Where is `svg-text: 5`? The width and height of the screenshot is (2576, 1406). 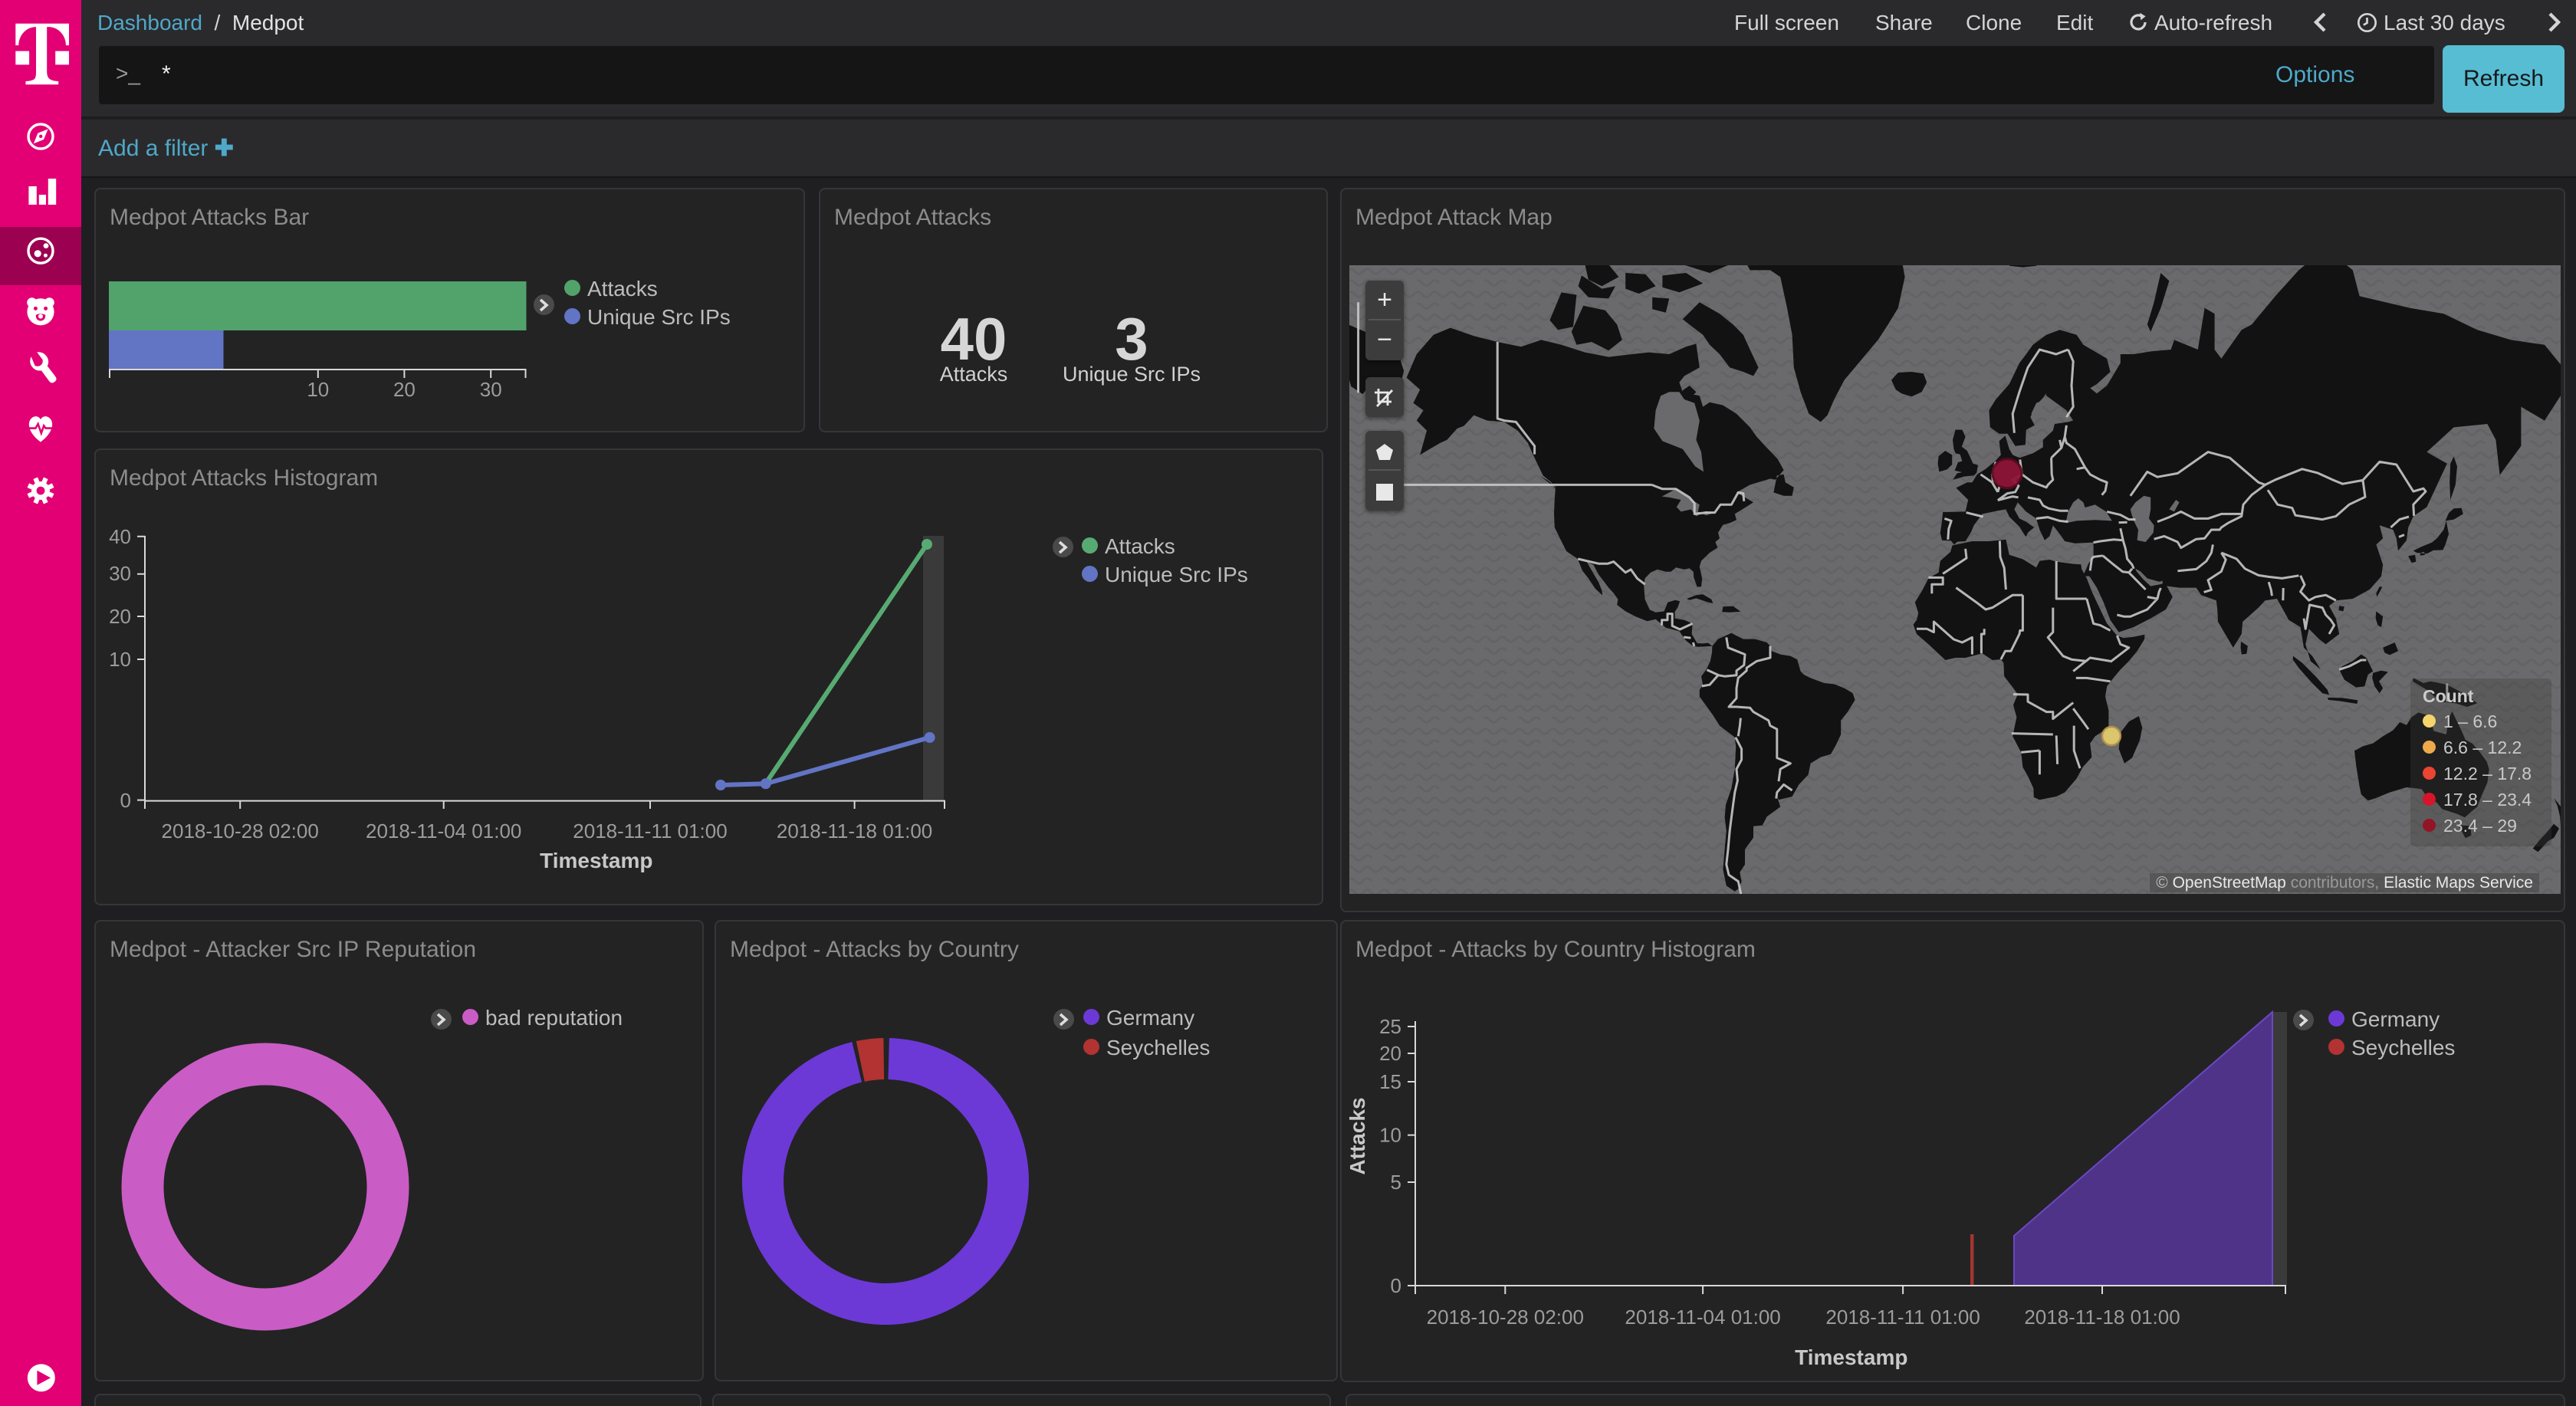 svg-text: 5 is located at coordinates (1396, 1182).